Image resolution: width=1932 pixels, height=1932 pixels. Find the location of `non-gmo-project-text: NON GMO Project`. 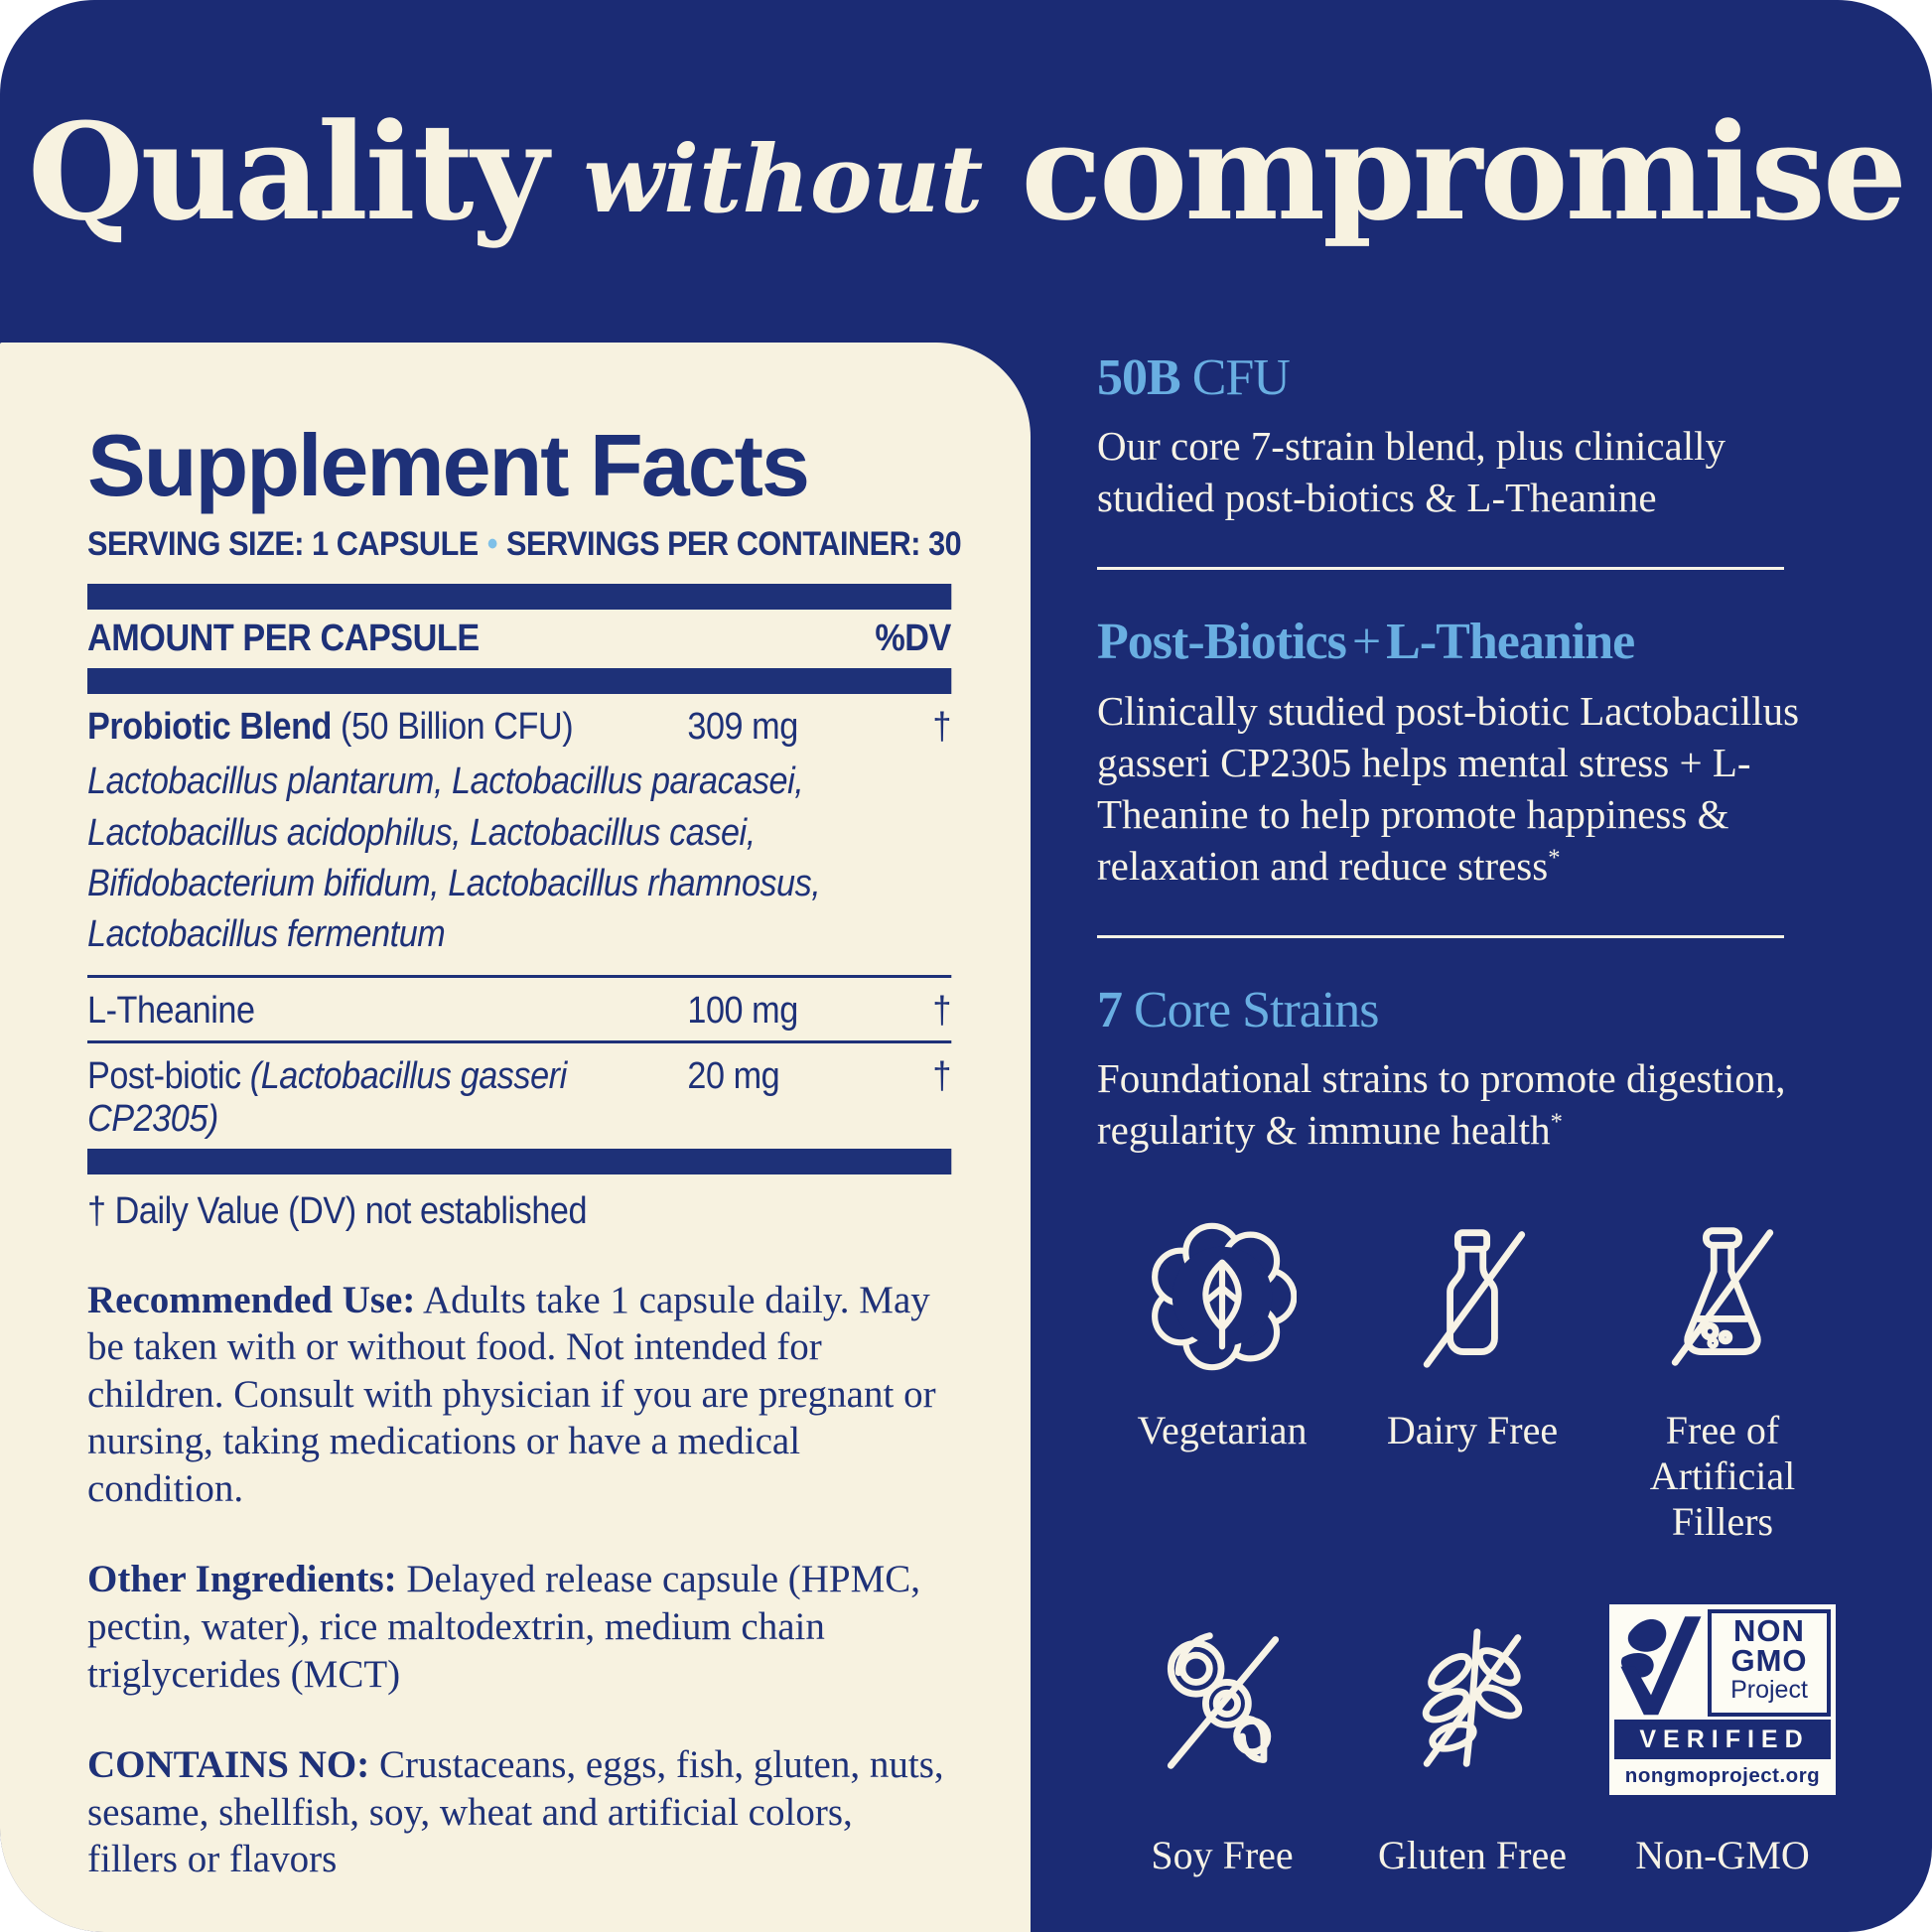

non-gmo-project-text: NON GMO Project is located at coordinates (1770, 1664).